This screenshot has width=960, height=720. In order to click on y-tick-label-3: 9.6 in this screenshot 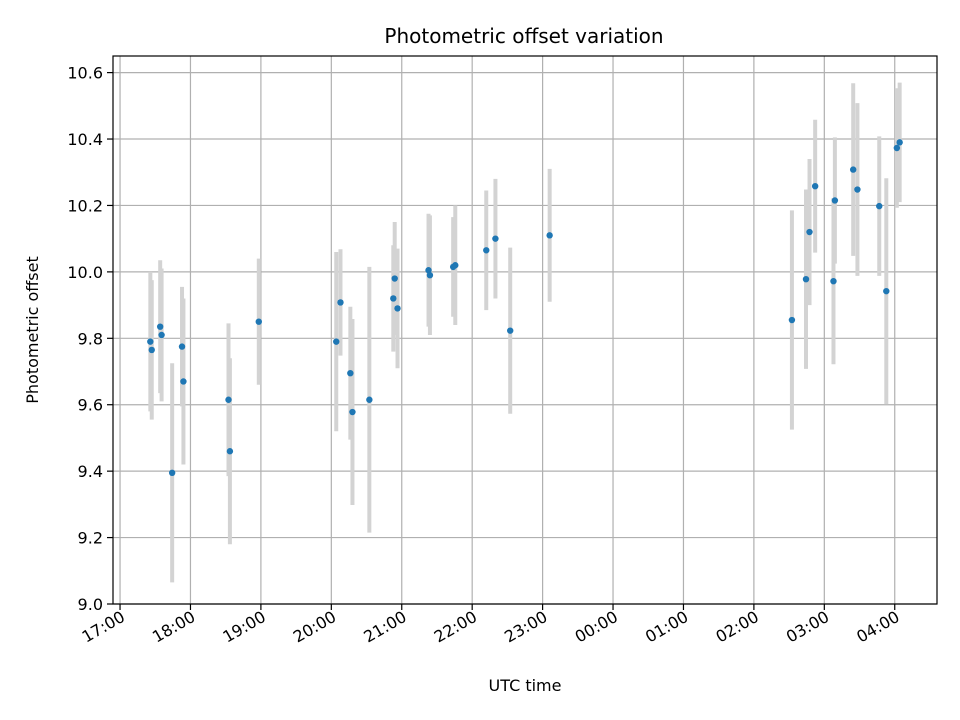, I will do `click(90, 405)`.